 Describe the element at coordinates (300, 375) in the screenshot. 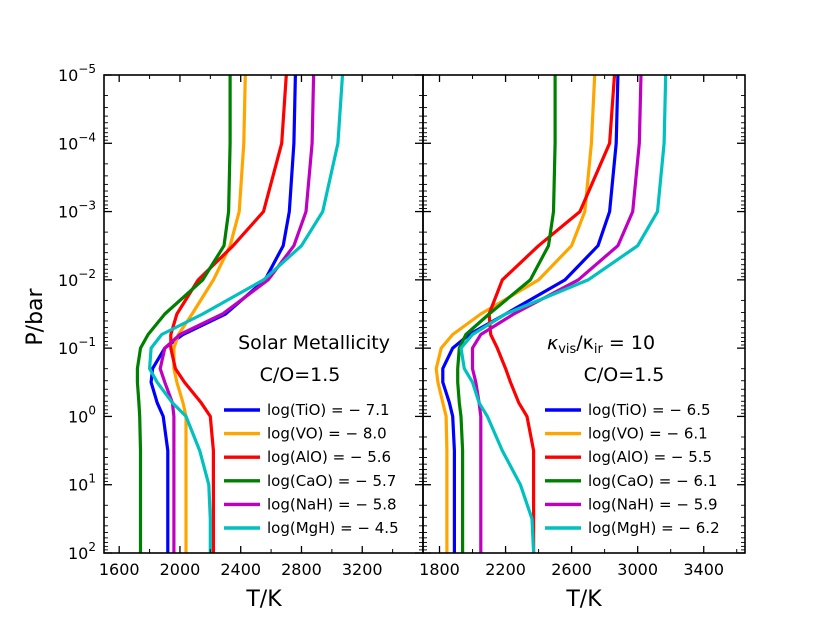

I see `left-annotation-line2: C/O=1.5` at that location.